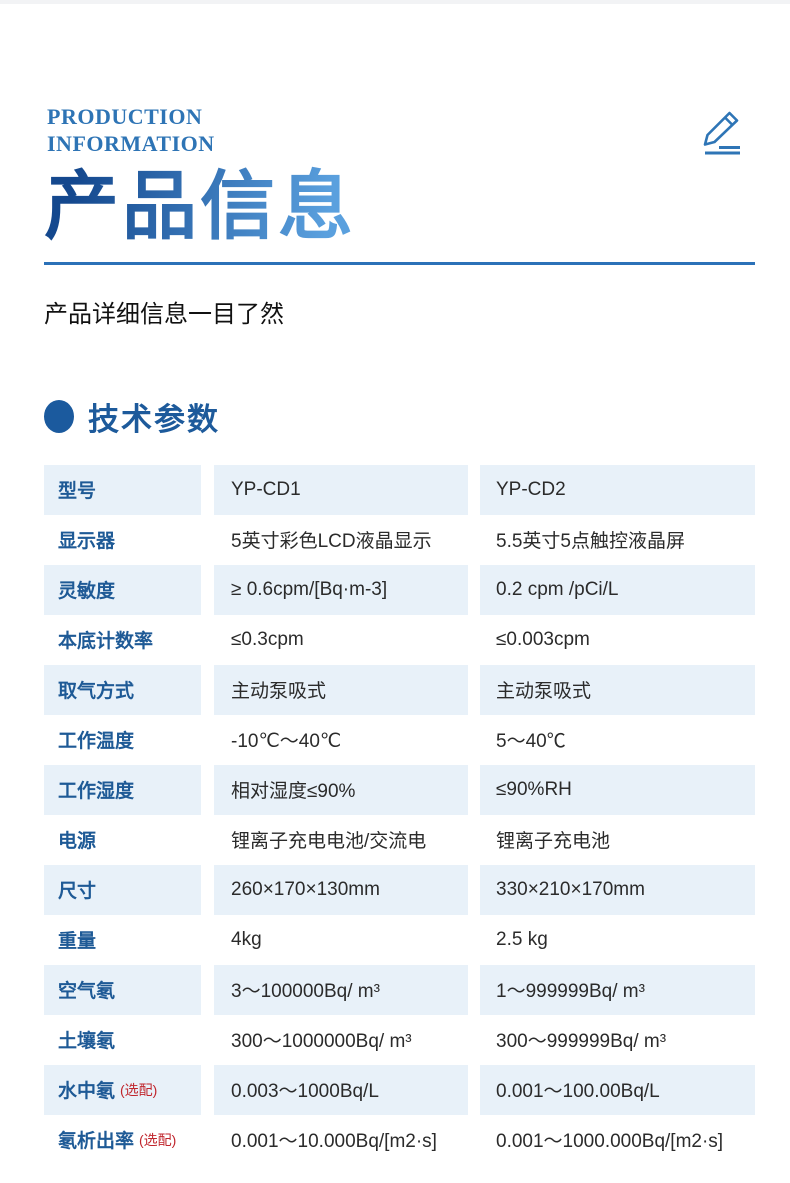 The width and height of the screenshot is (790, 1183). I want to click on spec-row-7: 电源 锂离子充电电池/交流电 锂离子充电池, so click(399, 840).